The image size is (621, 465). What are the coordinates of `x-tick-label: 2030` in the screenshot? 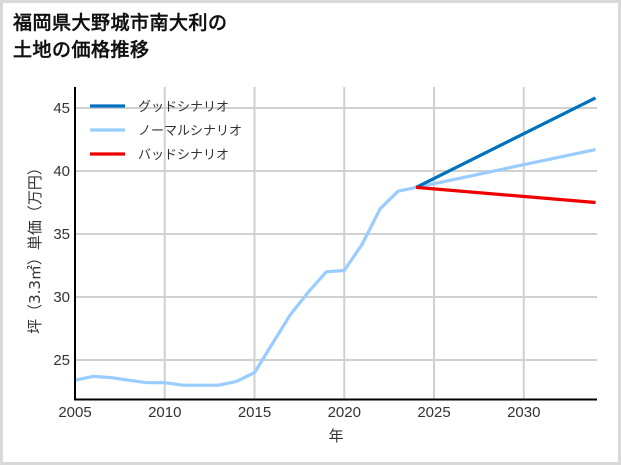 It's located at (523, 412).